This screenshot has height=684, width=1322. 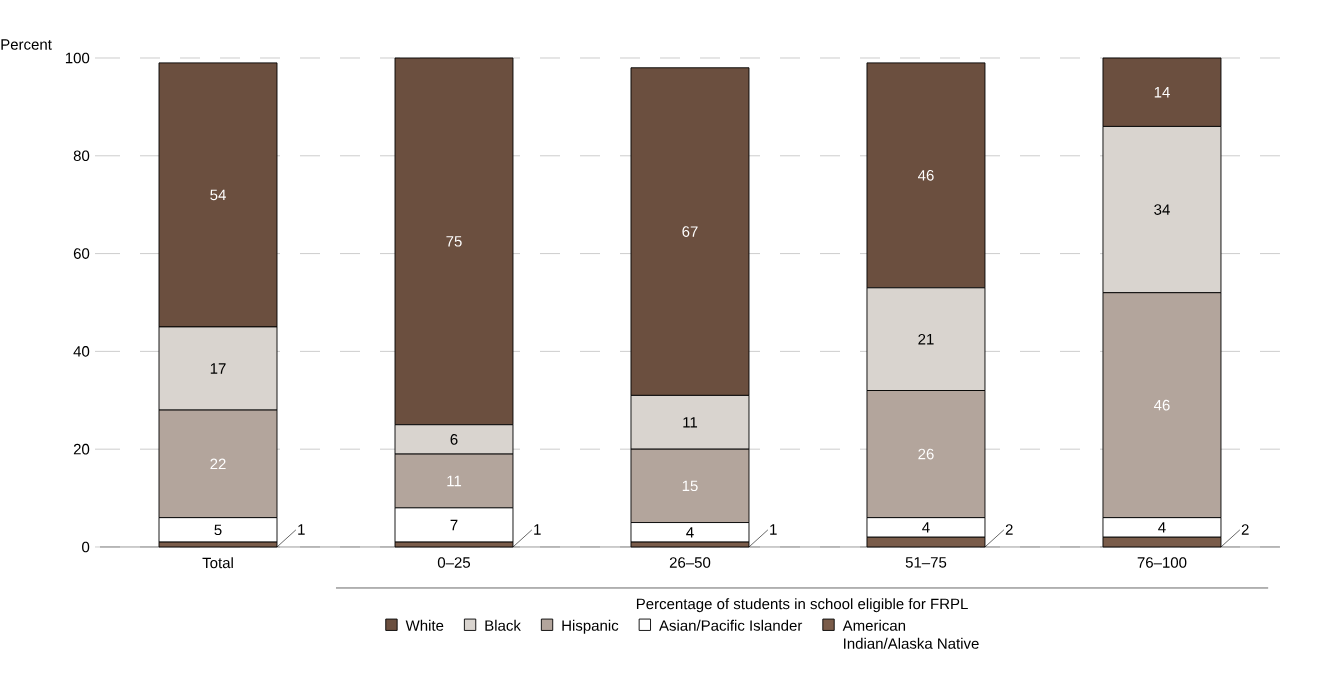 What do you see at coordinates (690, 231) in the screenshot?
I see `data-label: 67` at bounding box center [690, 231].